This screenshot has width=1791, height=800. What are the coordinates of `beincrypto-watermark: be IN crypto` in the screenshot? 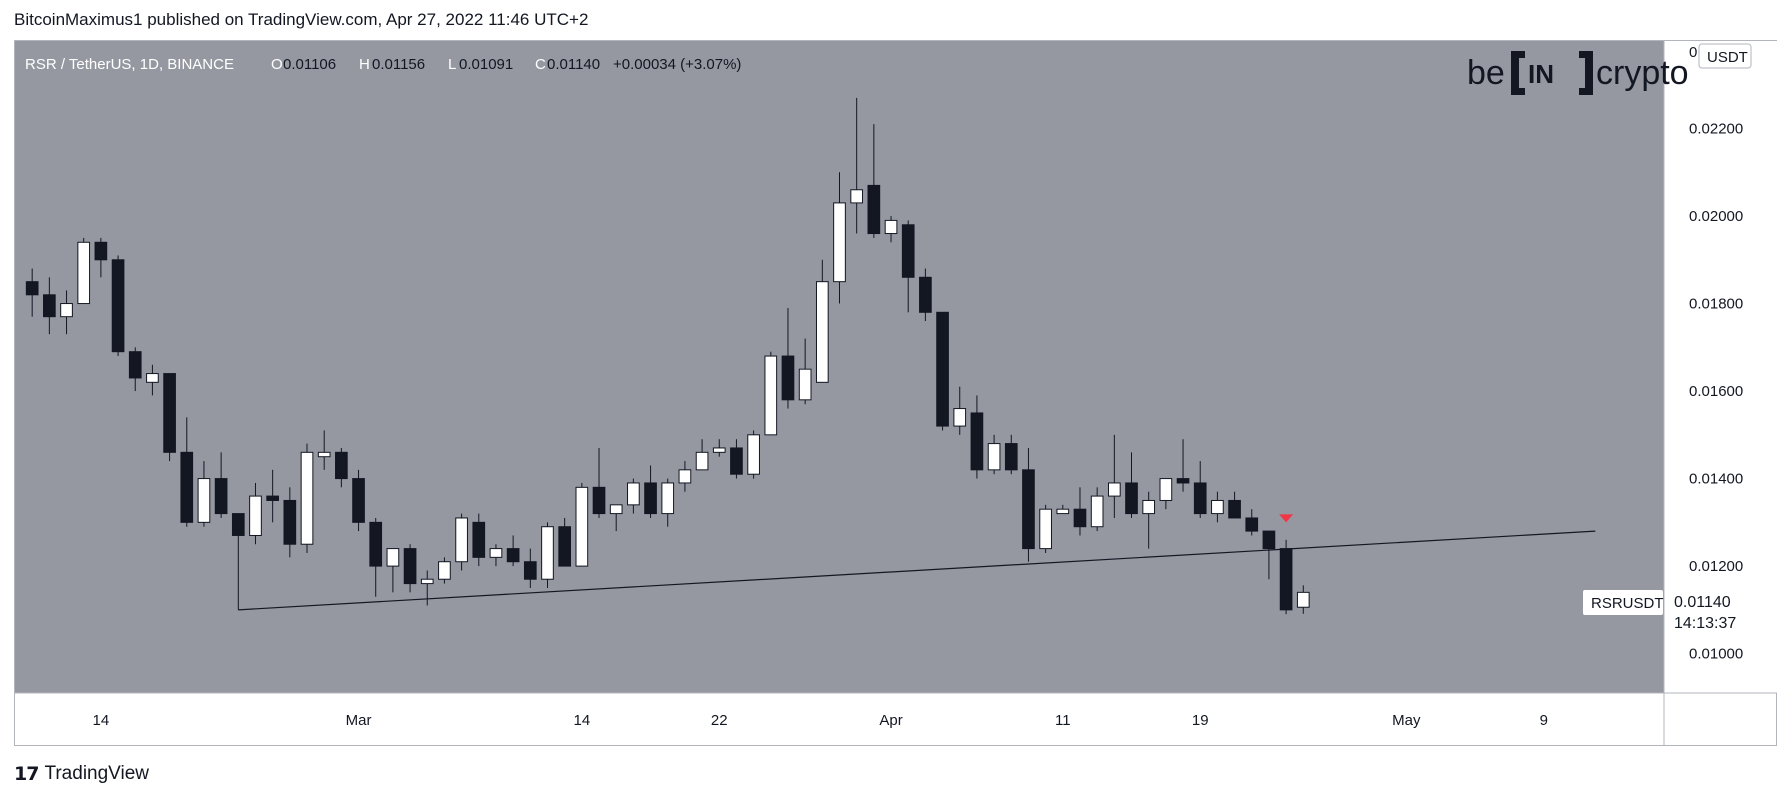 It's located at (1578, 73).